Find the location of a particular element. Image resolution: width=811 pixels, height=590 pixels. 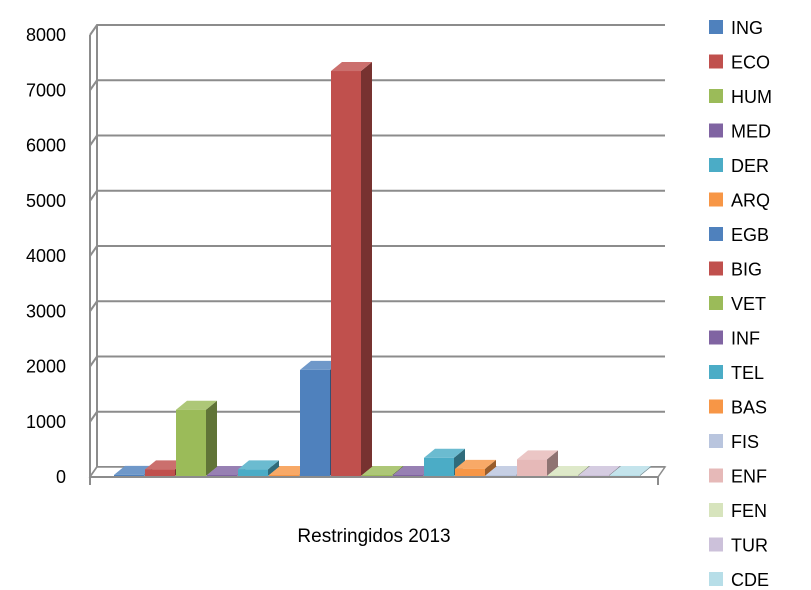

legend-item-tur: TUR is located at coordinates (738, 546).